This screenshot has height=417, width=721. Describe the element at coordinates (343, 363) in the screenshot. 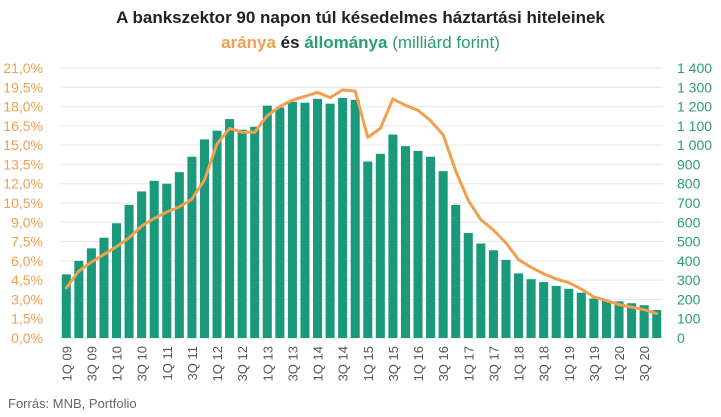

I see `x-tick-label: 3Q 14` at that location.